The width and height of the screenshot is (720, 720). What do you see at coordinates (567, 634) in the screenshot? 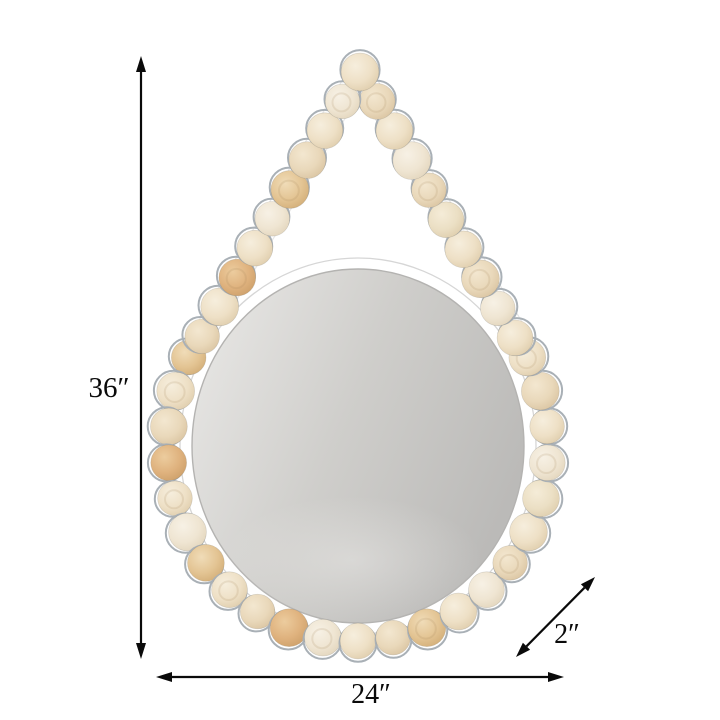
I see `depth-dimension-label: 2″` at bounding box center [567, 634].